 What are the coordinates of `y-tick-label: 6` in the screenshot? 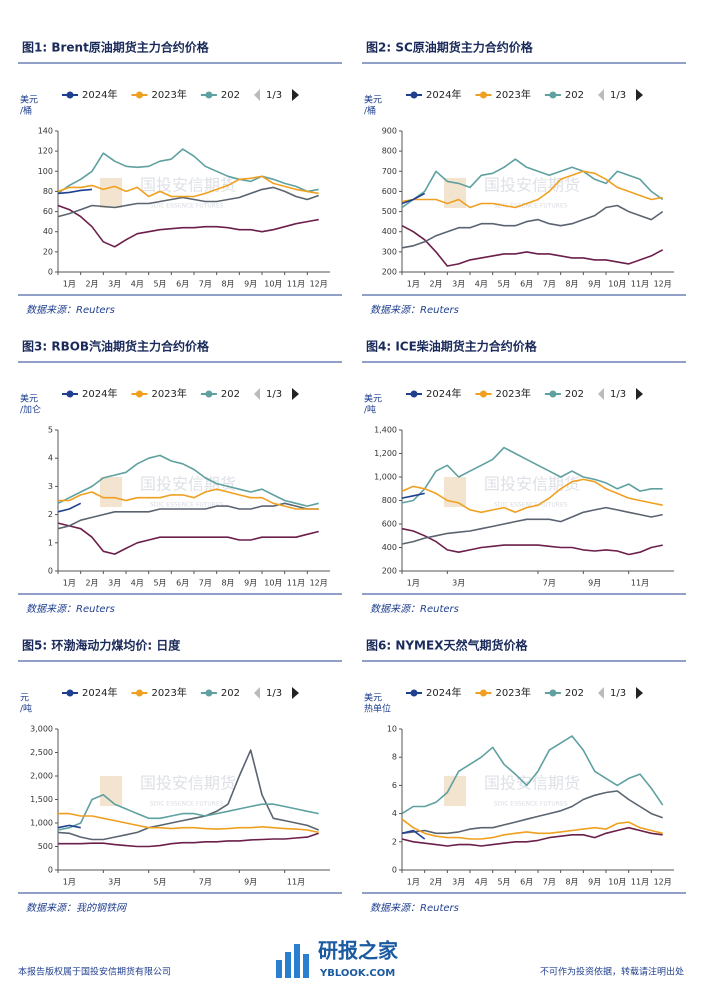 It's located at (394, 785).